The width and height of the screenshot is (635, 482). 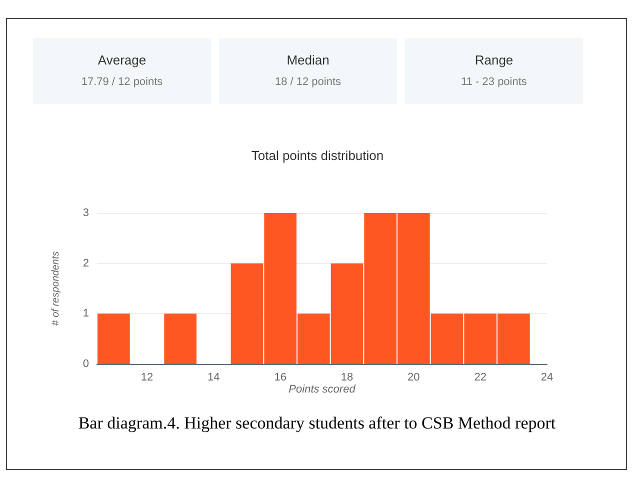 I want to click on y-tick-label: 1, so click(x=85, y=314).